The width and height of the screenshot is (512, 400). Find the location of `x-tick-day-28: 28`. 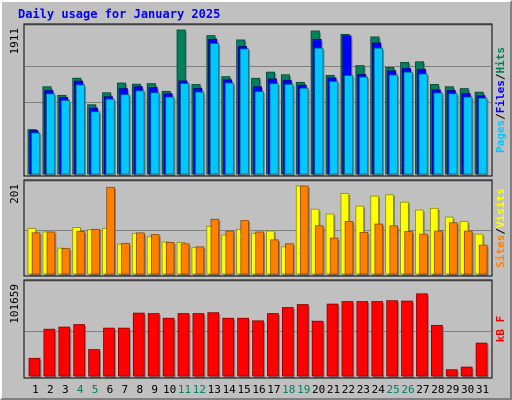

x-tick-day-28: 28 is located at coordinates (437, 389).